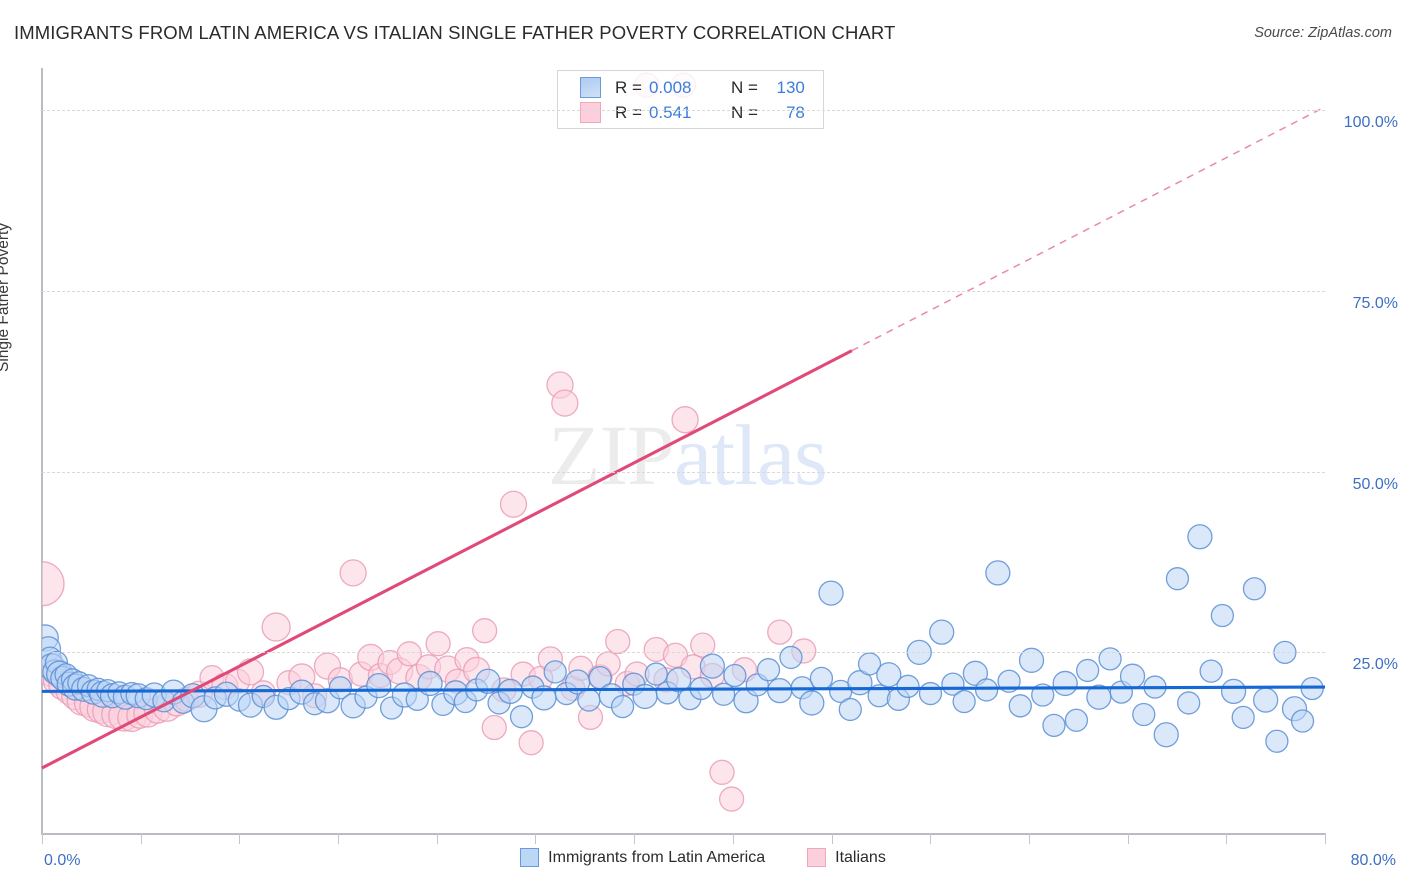 This screenshot has height=892, width=1406. What do you see at coordinates (795, 112) in the screenshot?
I see `stats-n-value-pink: 78` at bounding box center [795, 112].